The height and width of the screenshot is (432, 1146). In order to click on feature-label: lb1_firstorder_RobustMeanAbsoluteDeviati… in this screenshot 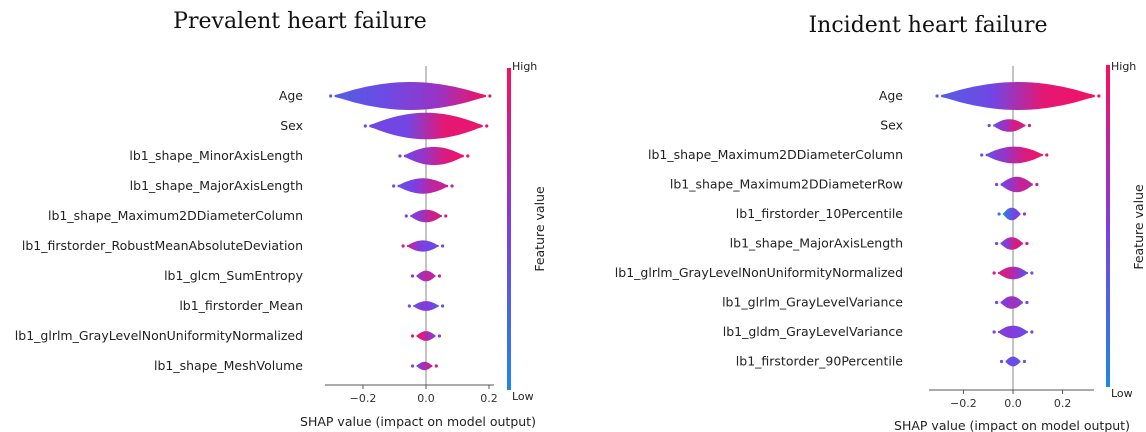, I will do `click(162, 245)`.